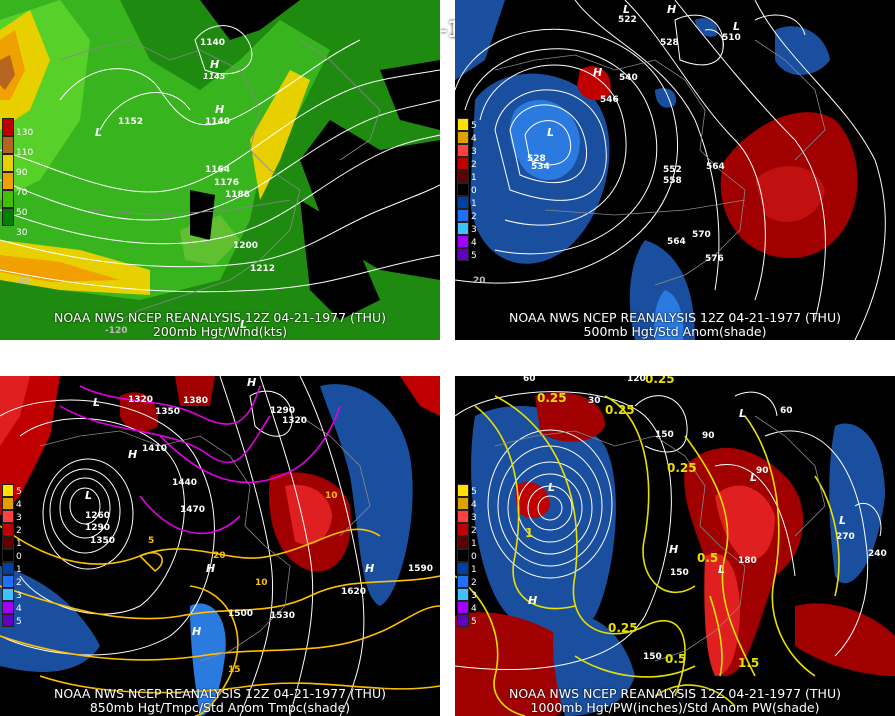 Image resolution: width=895 pixels, height=716 pixels. What do you see at coordinates (25, 133) in the screenshot?
I see `scale-label: 130` at bounding box center [25, 133].